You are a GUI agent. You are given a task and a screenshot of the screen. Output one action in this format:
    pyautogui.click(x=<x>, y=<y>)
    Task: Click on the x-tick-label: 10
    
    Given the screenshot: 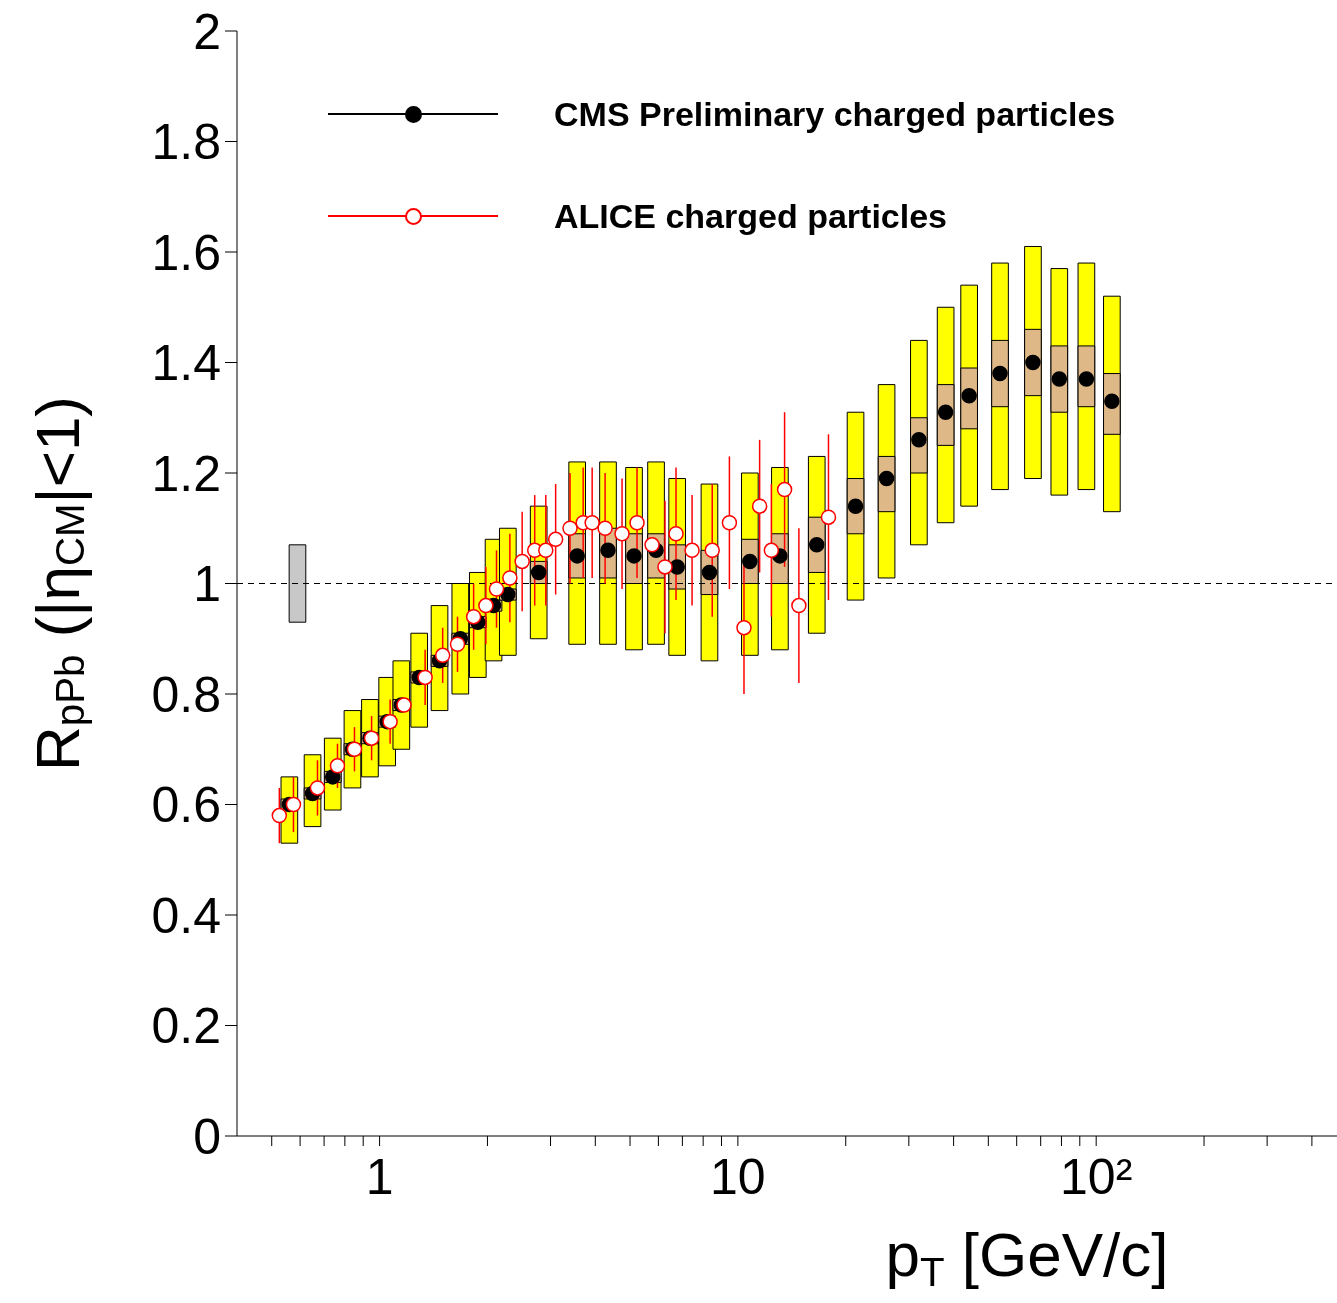 What is the action you would take?
    pyautogui.click(x=738, y=1176)
    